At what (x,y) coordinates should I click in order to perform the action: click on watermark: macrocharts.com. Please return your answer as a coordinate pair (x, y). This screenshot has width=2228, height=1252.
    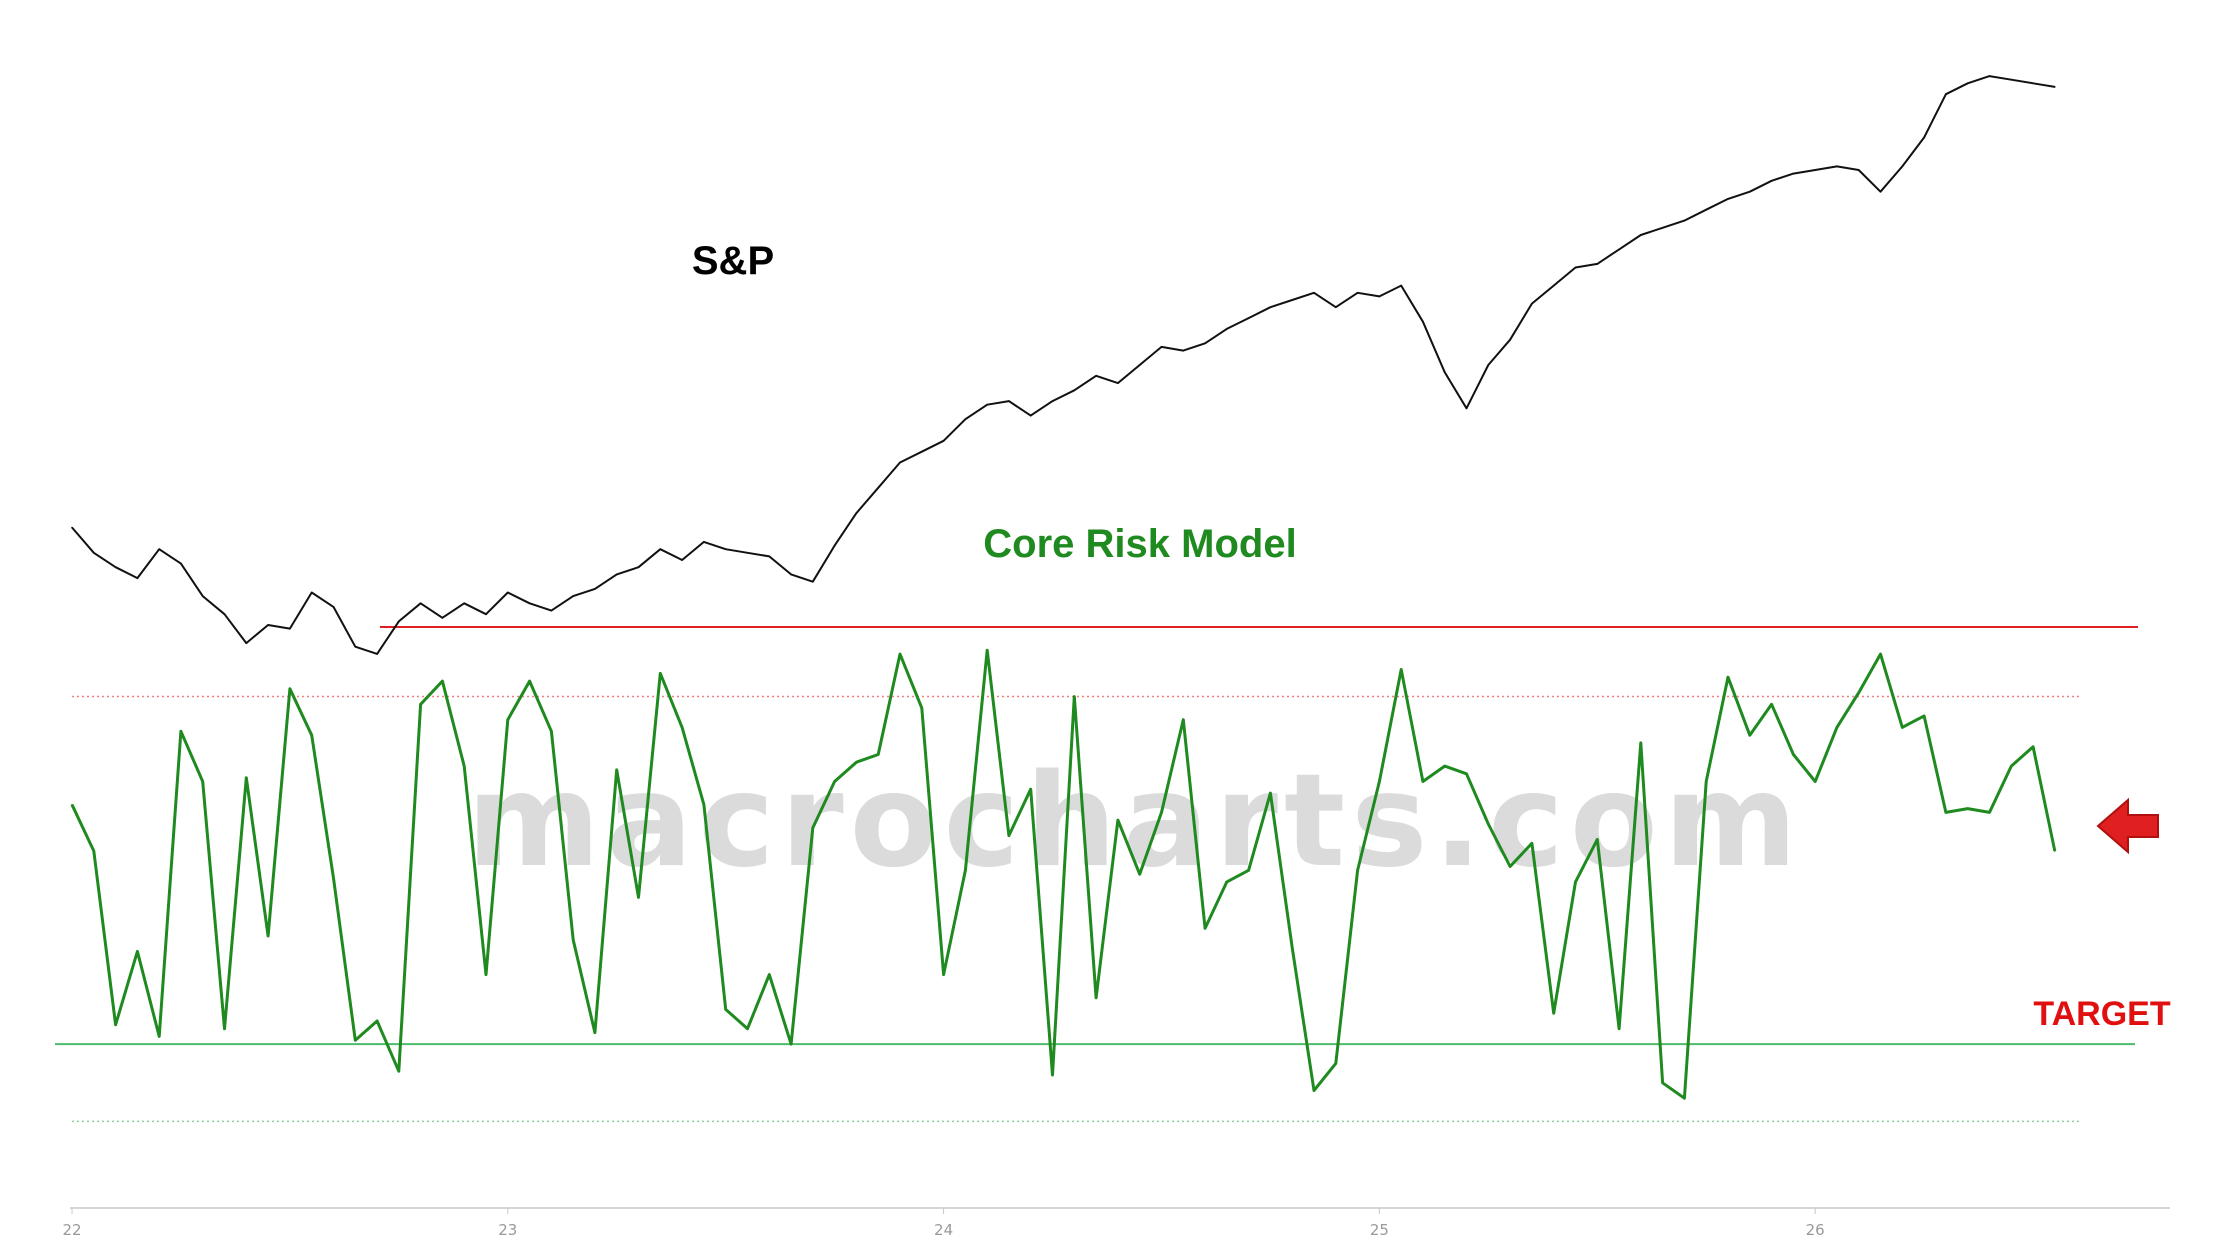
    Looking at the image, I should click on (1135, 821).